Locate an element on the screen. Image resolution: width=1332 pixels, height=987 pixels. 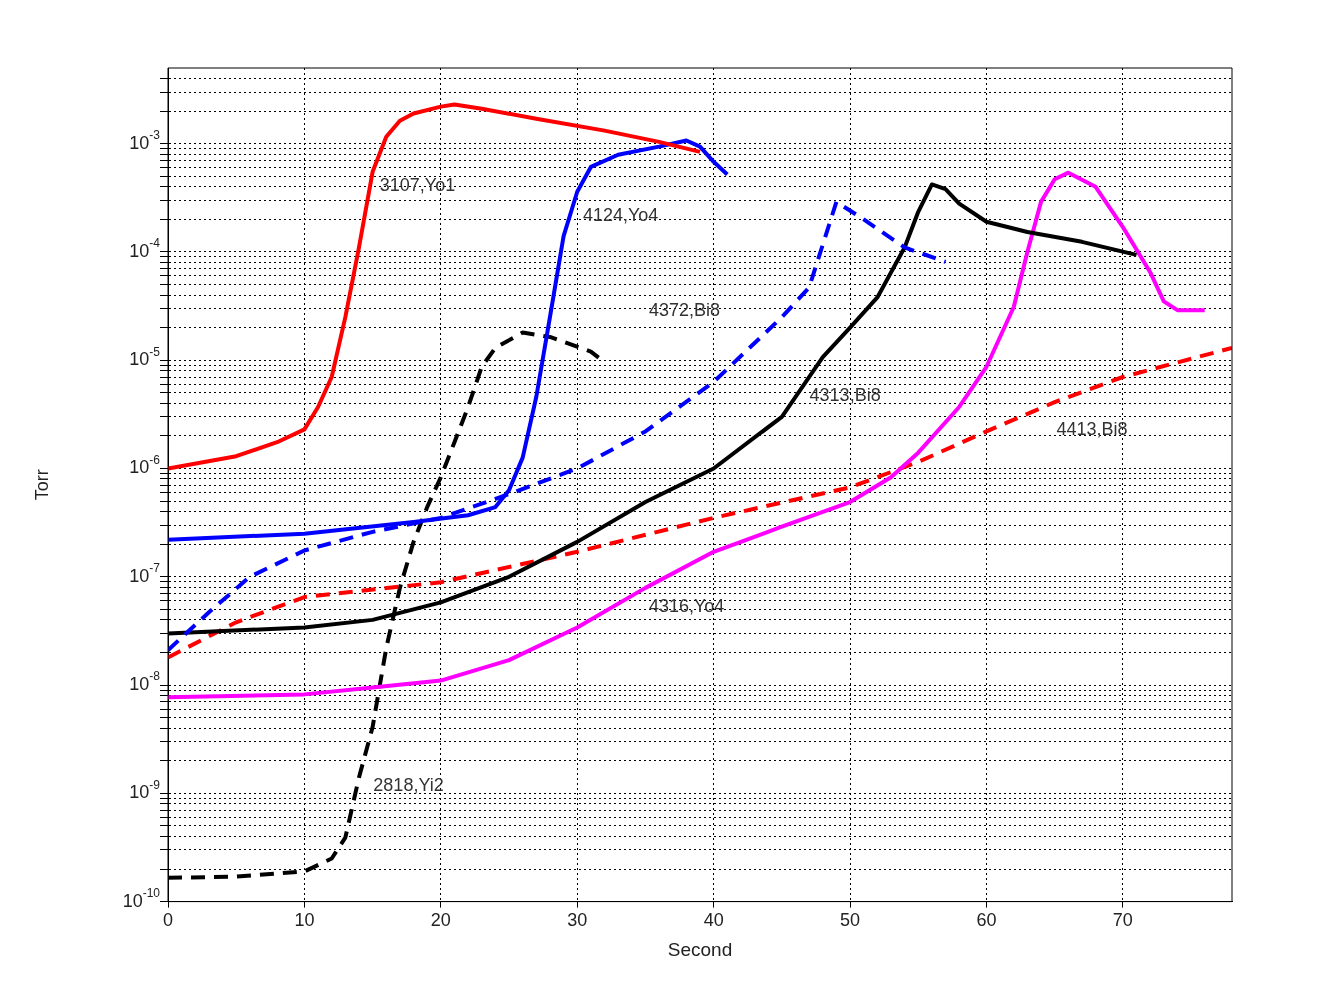
x-tick-label: 30 is located at coordinates (577, 920).